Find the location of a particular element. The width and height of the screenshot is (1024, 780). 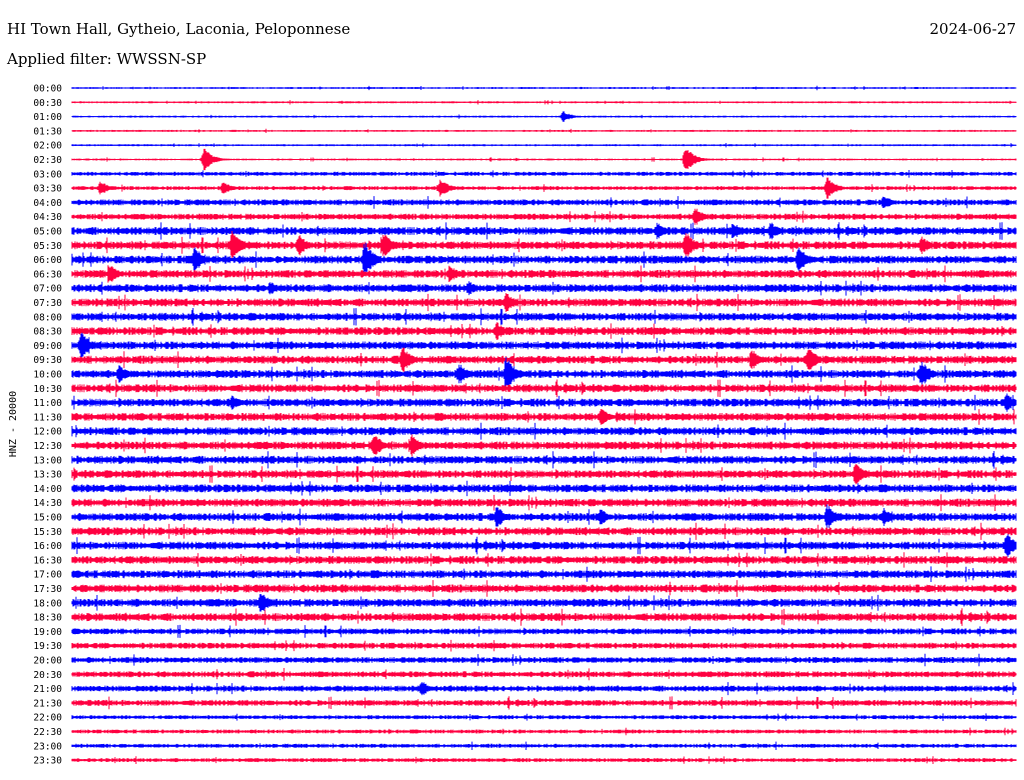

time-tick-label: 06:30 is located at coordinates (47, 274).